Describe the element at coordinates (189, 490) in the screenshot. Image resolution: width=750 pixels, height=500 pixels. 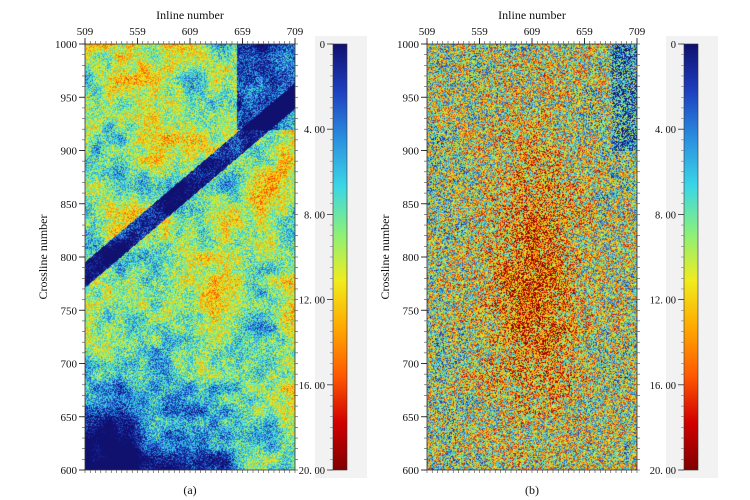
I see `panel-label: (a)` at that location.